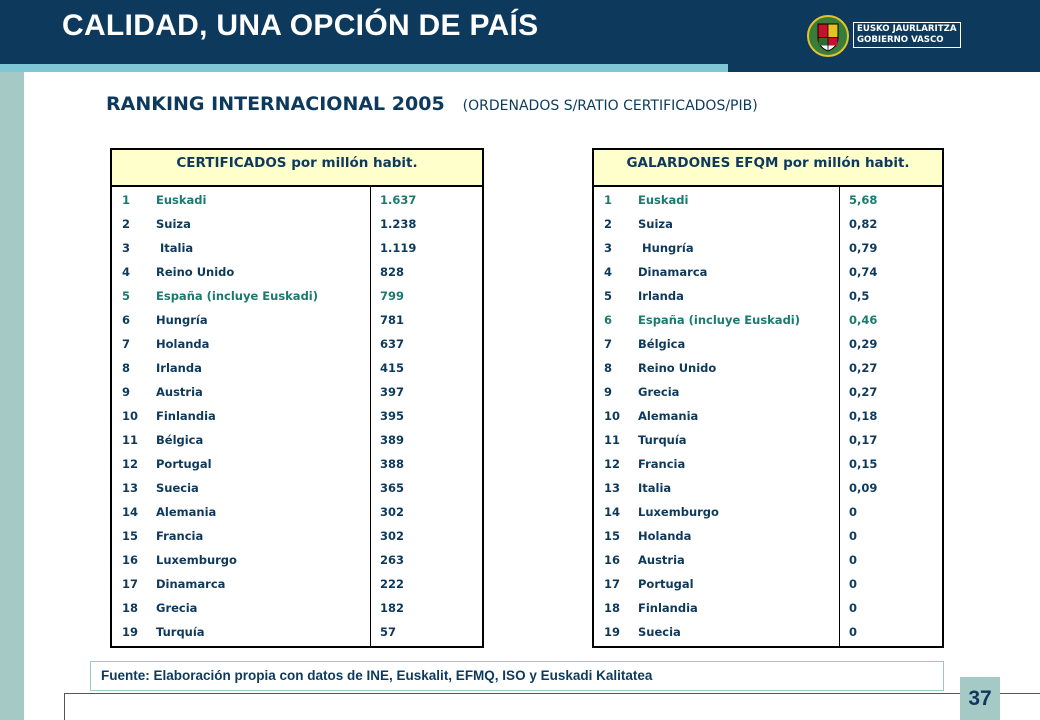 This screenshot has width=1040, height=720. I want to click on rank-cell: 13, so click(130, 488).